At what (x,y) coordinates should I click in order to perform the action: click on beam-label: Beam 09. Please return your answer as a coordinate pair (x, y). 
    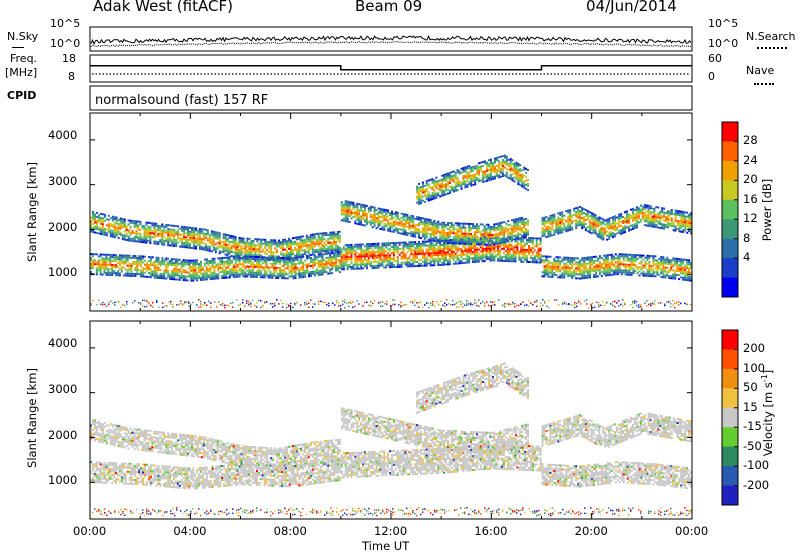
    Looking at the image, I should click on (389, 7).